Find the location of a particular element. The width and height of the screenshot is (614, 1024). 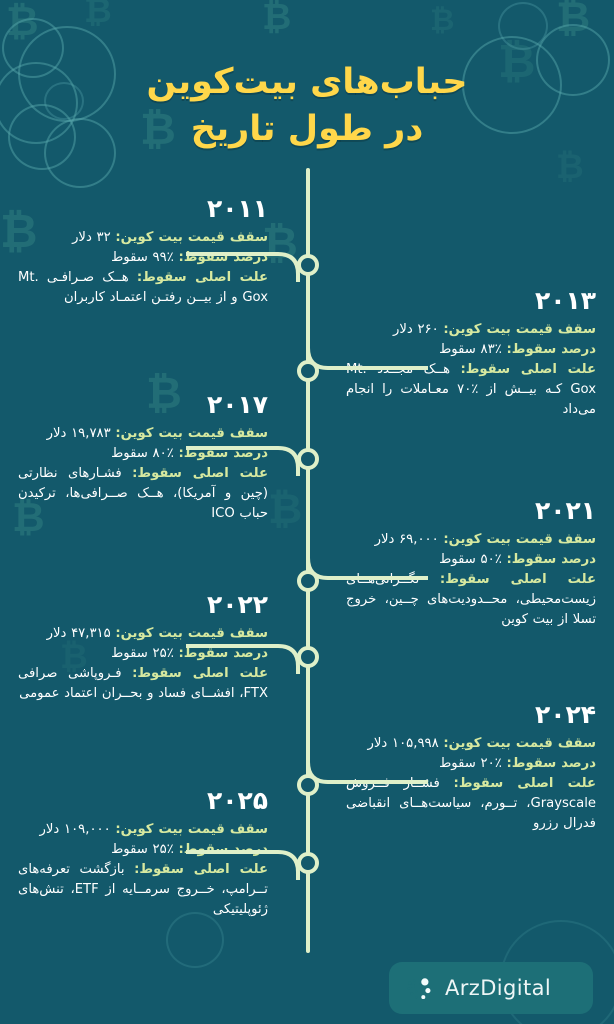

entry-peak-price-row: سقف قیمت بیت کوین: ۱۰۵,۹۹۸ دلار is located at coordinates (471, 744).